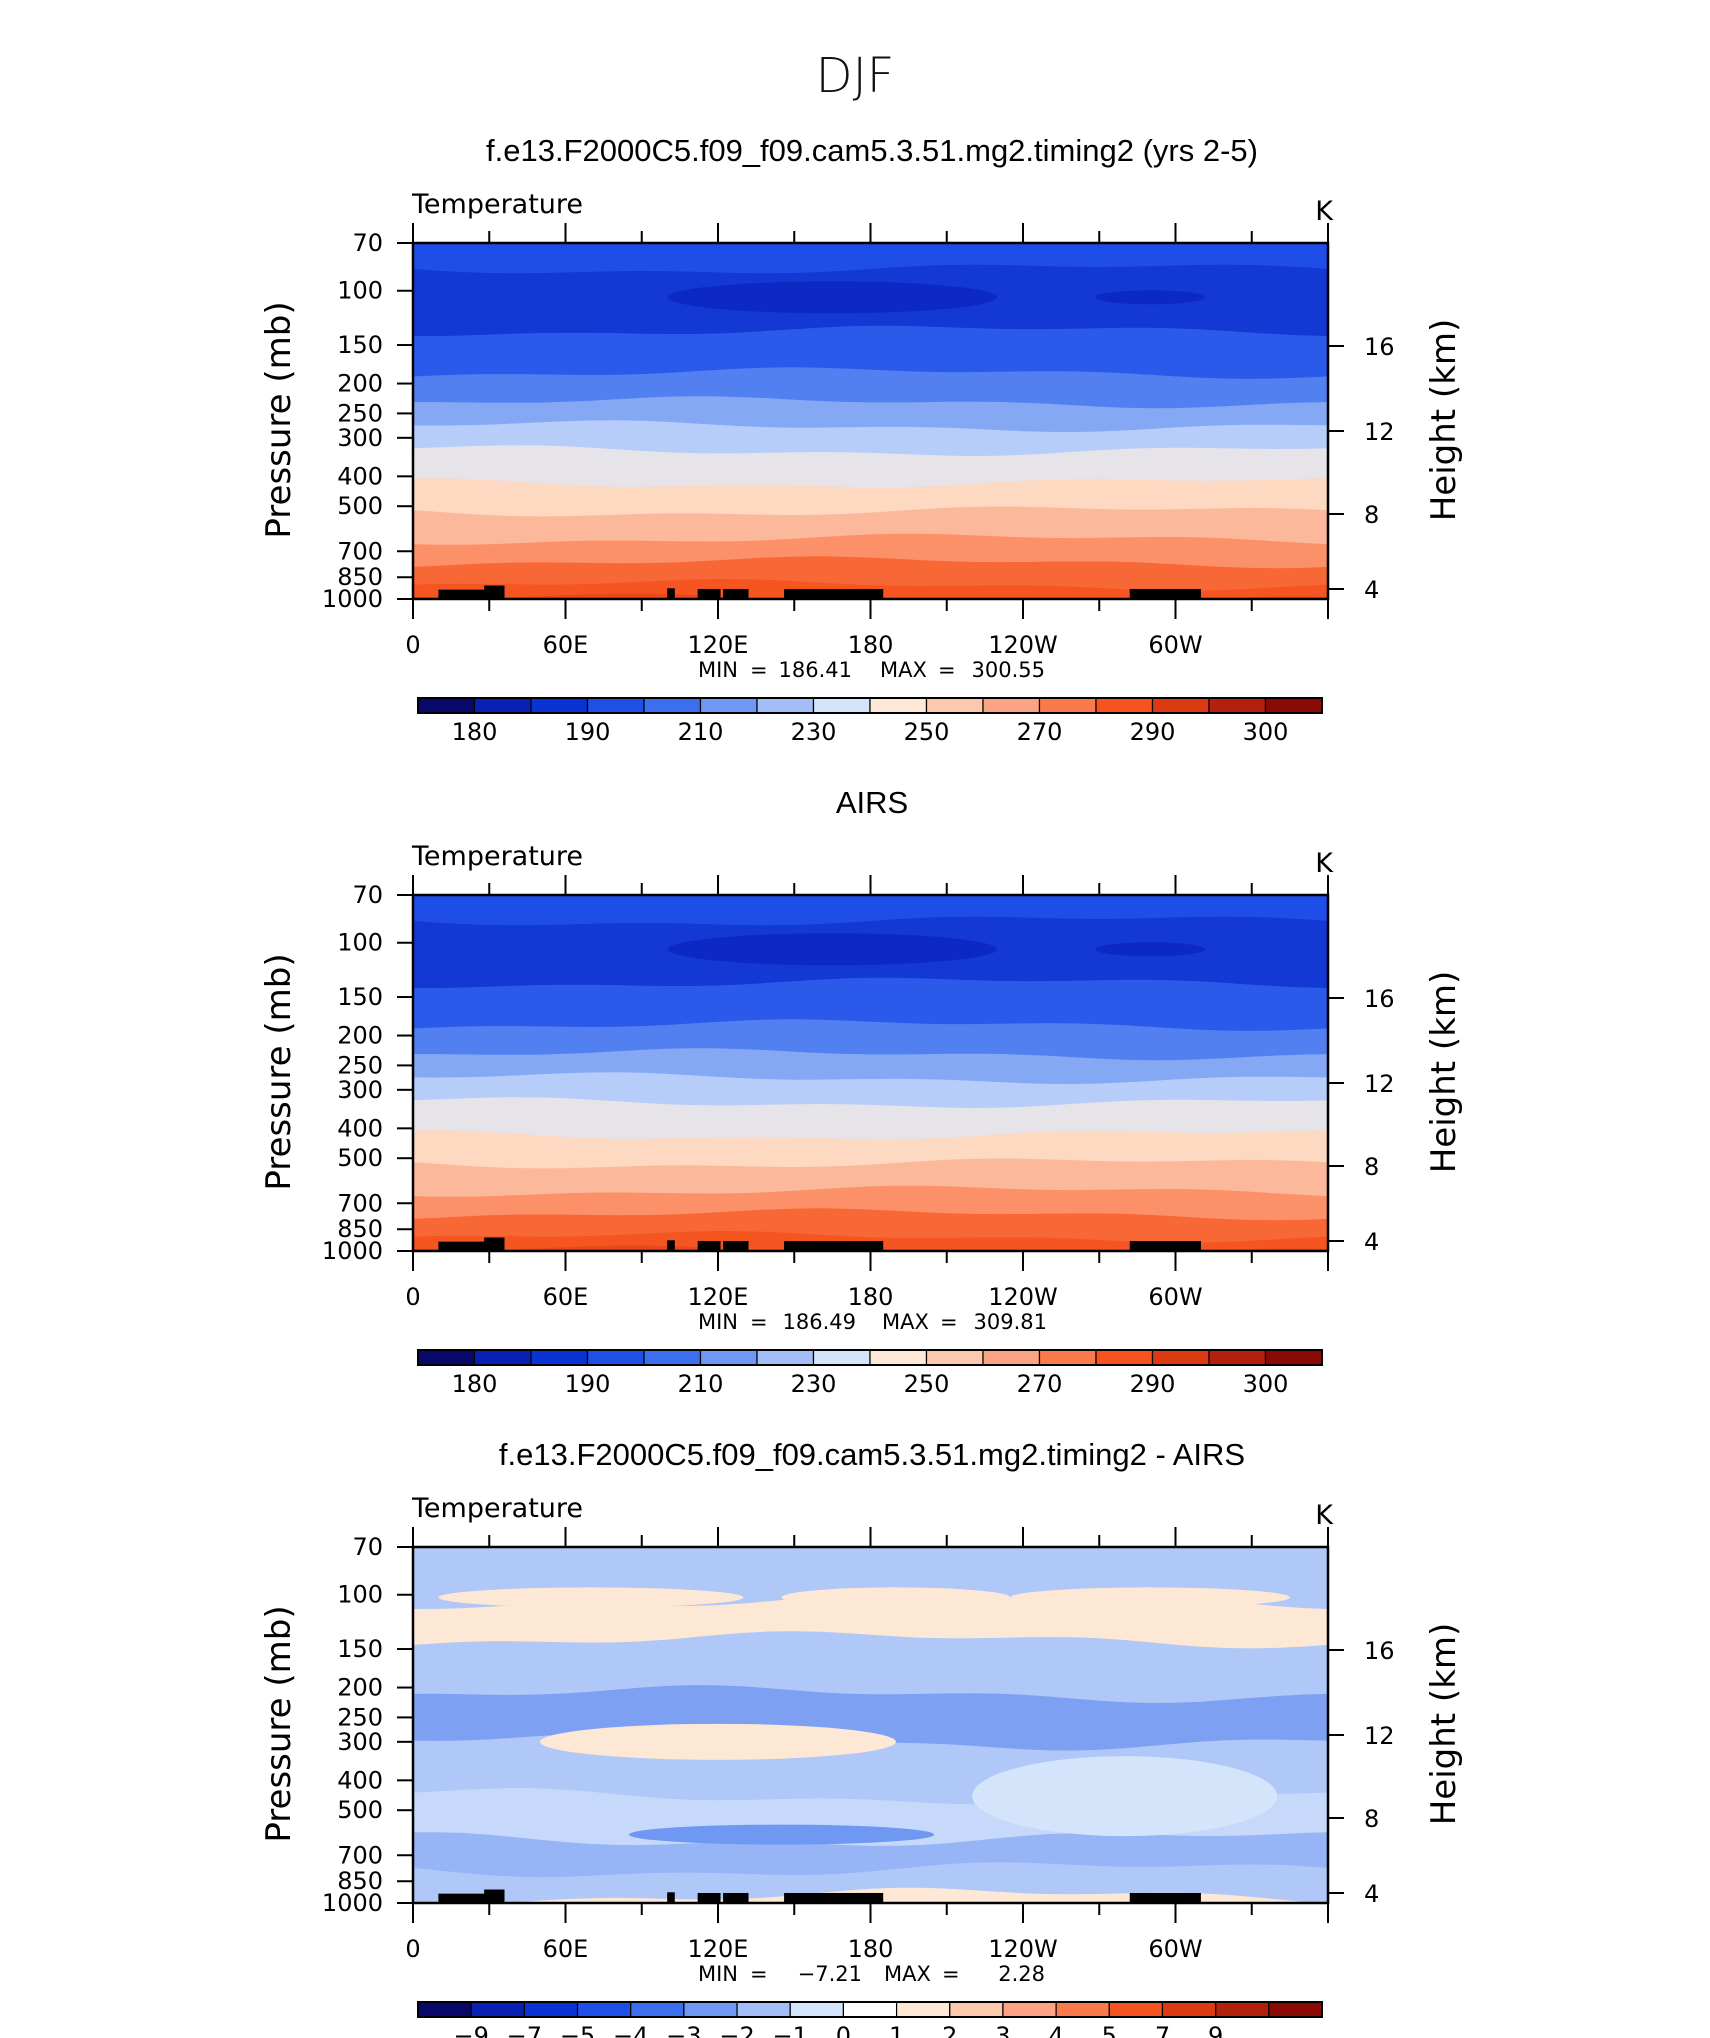  Describe the element at coordinates (1125, 1796) in the screenshot. I see `light-patch` at that location.